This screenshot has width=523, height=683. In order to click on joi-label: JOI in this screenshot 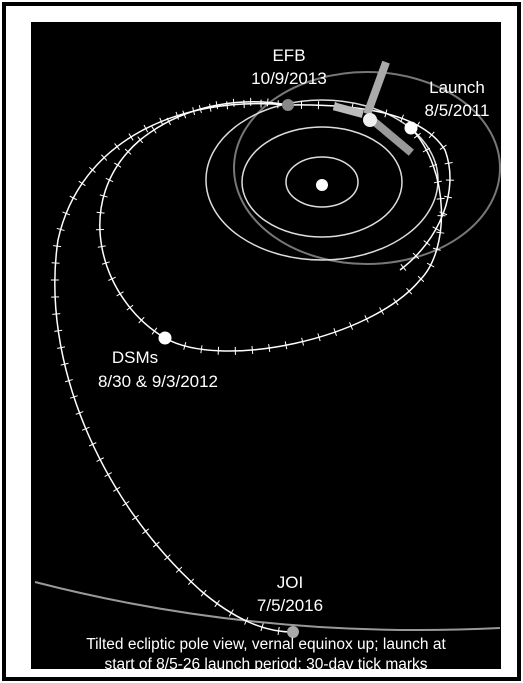, I will do `click(290, 582)`.